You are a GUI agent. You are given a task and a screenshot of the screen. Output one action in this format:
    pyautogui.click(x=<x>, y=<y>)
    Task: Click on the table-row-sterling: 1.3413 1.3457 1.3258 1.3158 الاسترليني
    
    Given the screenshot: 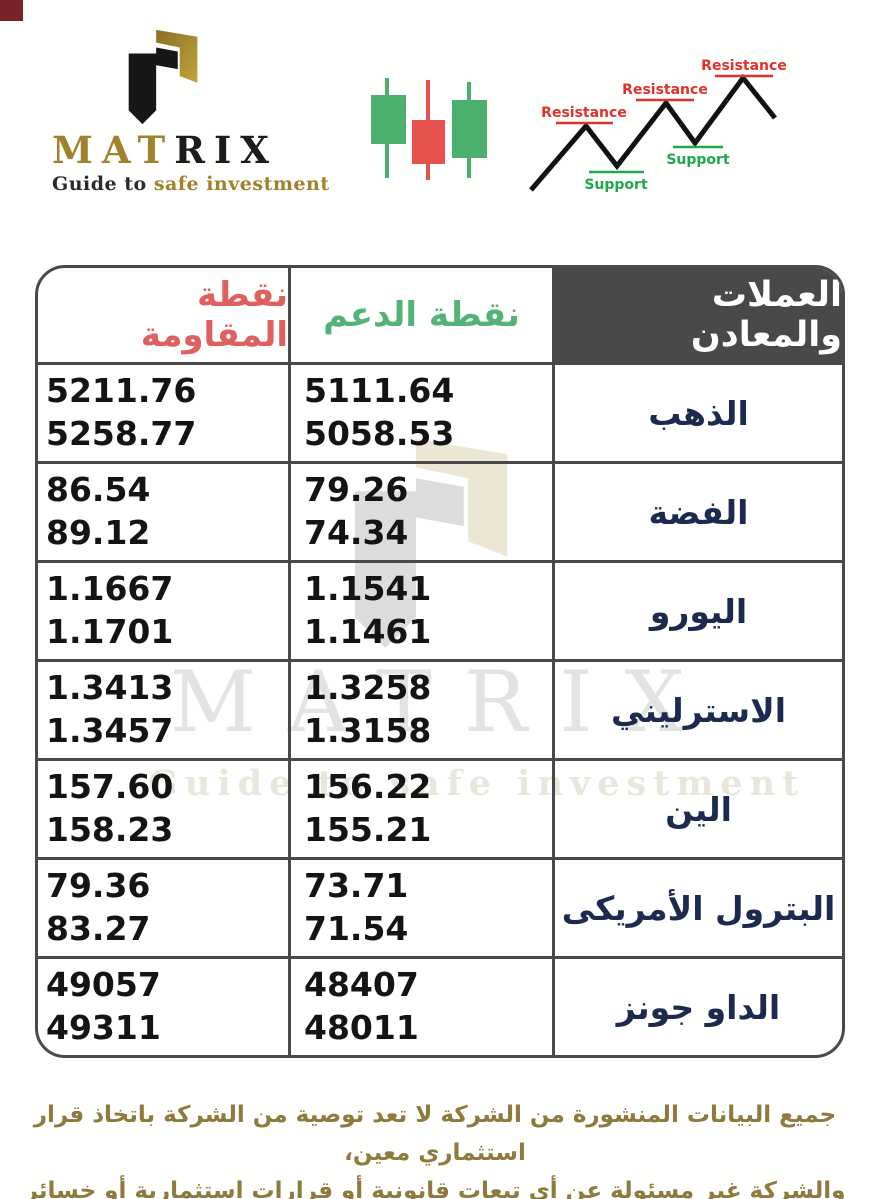 What is the action you would take?
    pyautogui.click(x=440, y=711)
    